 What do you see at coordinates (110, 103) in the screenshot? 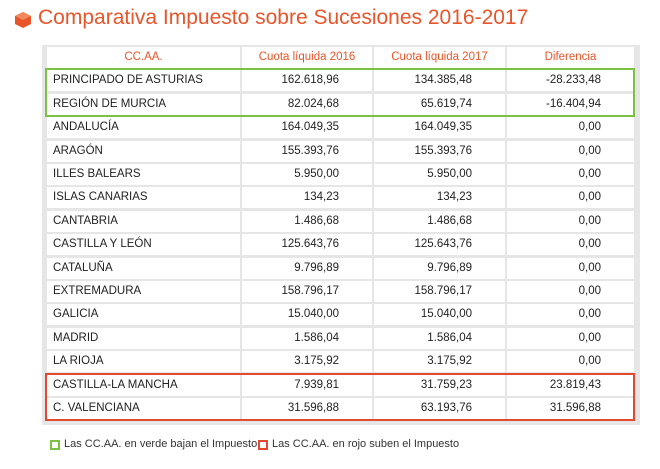
I see `region-name: REGIÓN DE MURCIA` at bounding box center [110, 103].